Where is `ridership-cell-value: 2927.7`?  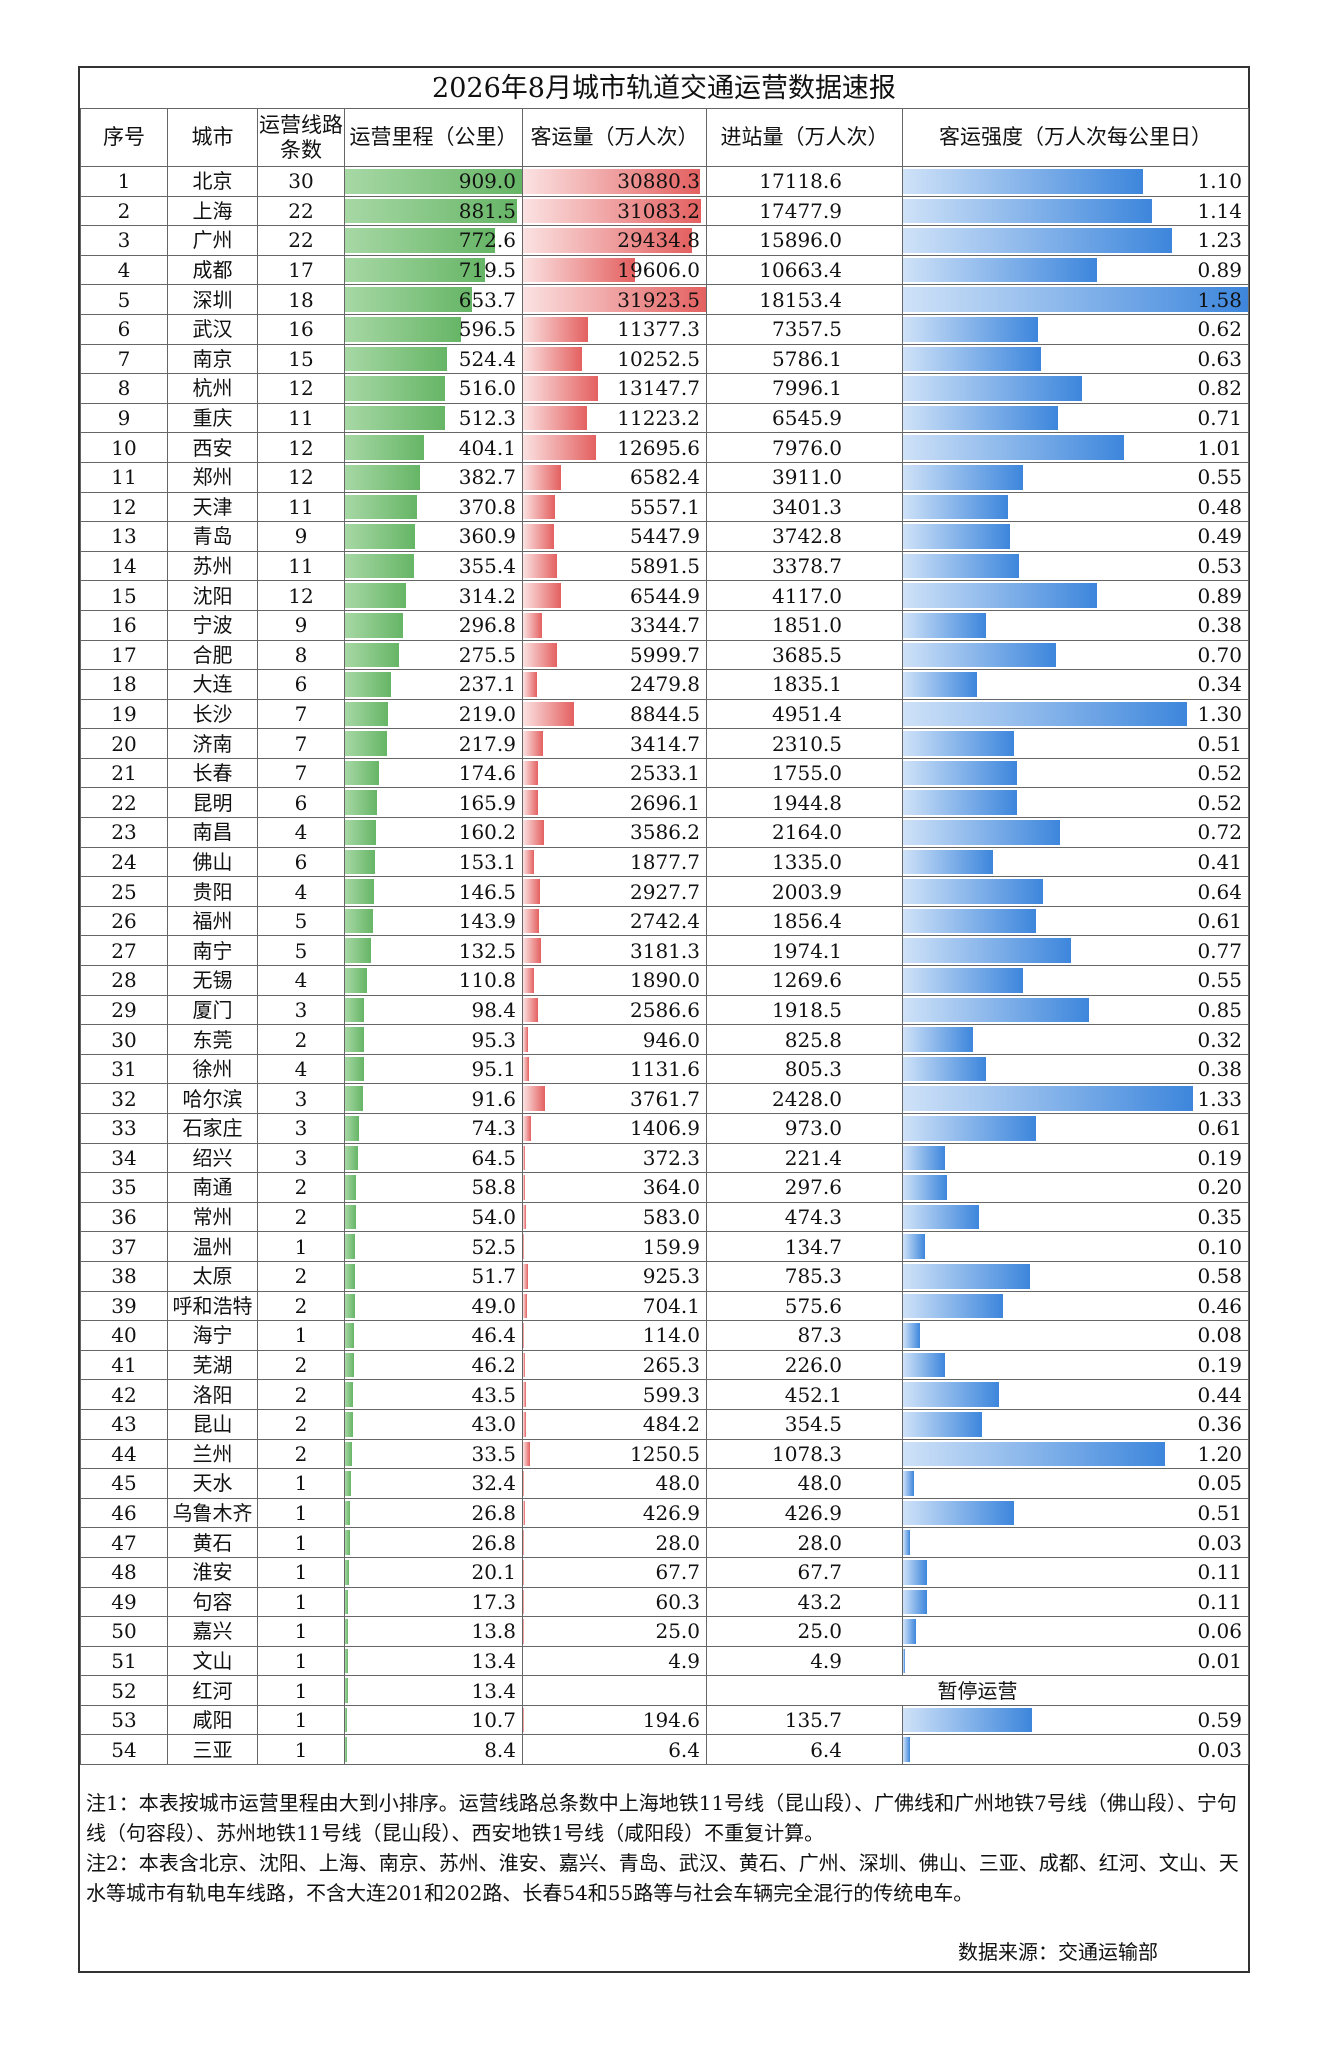
ridership-cell-value: 2927.7 is located at coordinates (665, 891).